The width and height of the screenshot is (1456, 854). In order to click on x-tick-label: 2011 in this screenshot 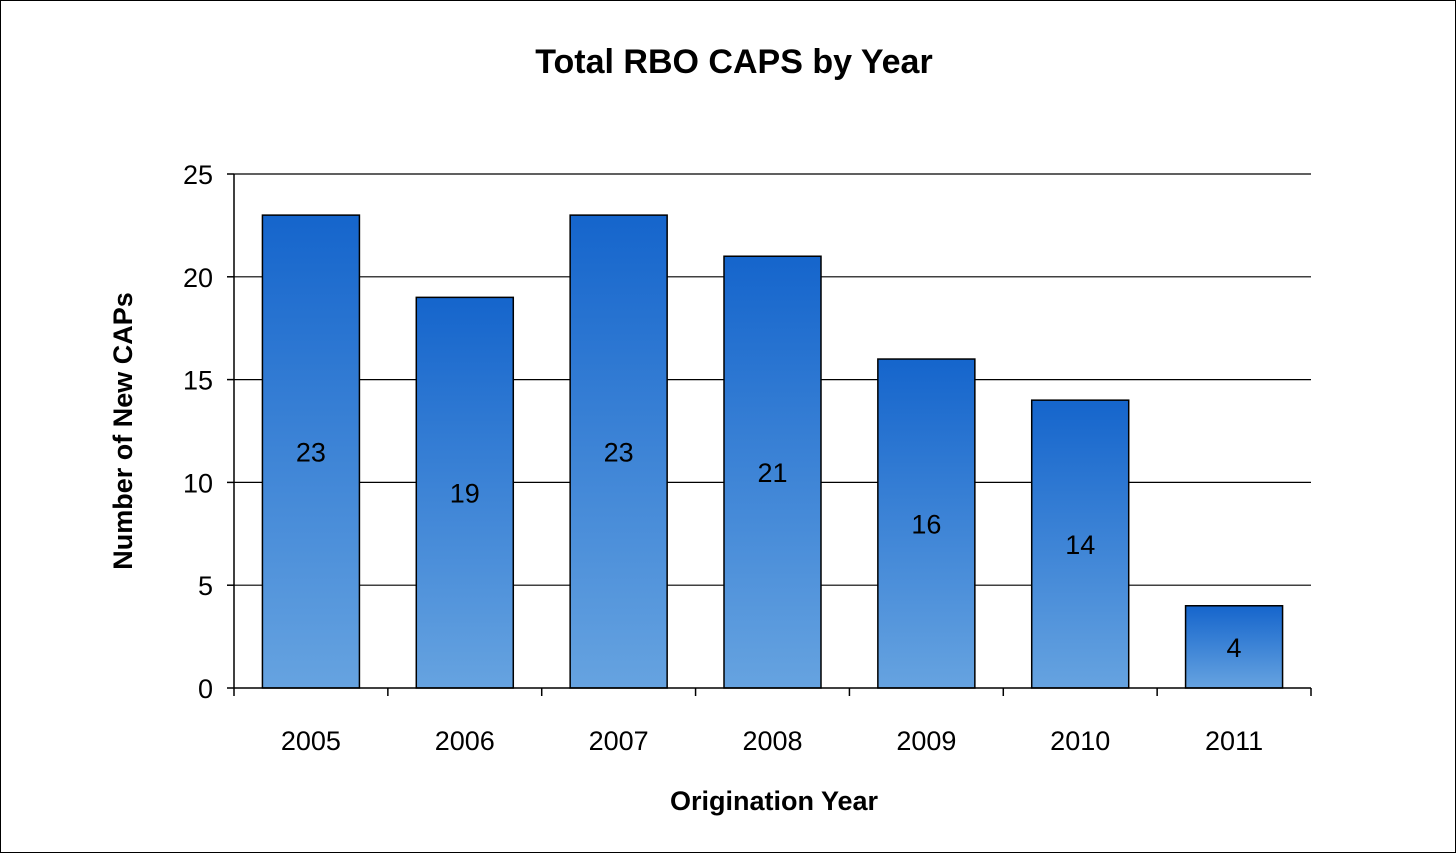, I will do `click(1234, 741)`.